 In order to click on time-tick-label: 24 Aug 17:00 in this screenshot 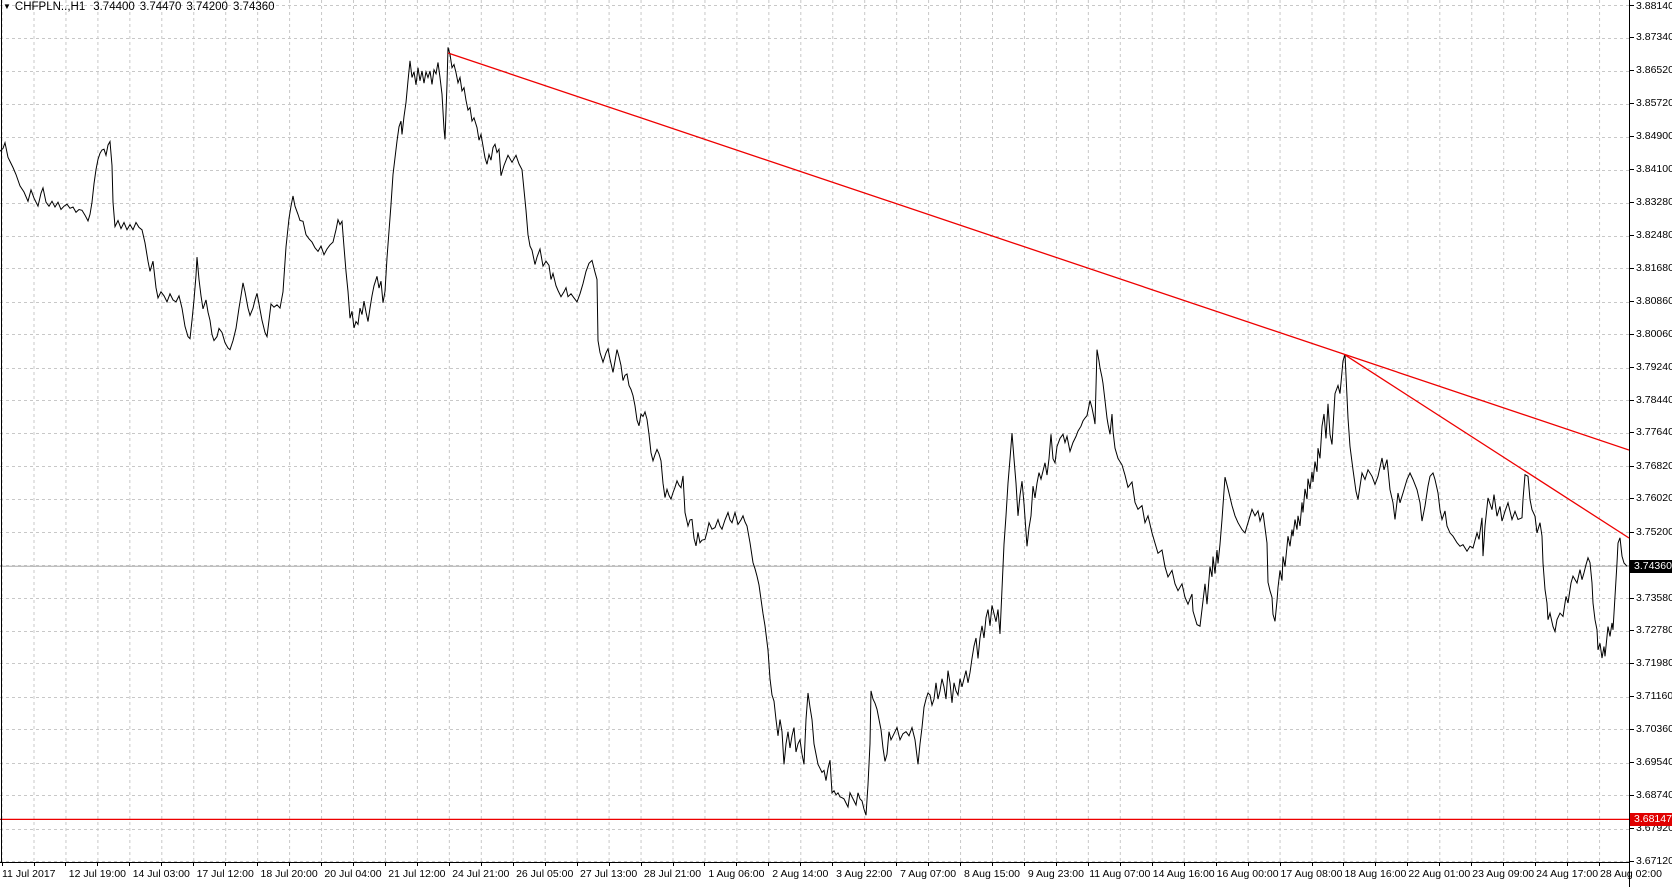, I will do `click(1567, 874)`.